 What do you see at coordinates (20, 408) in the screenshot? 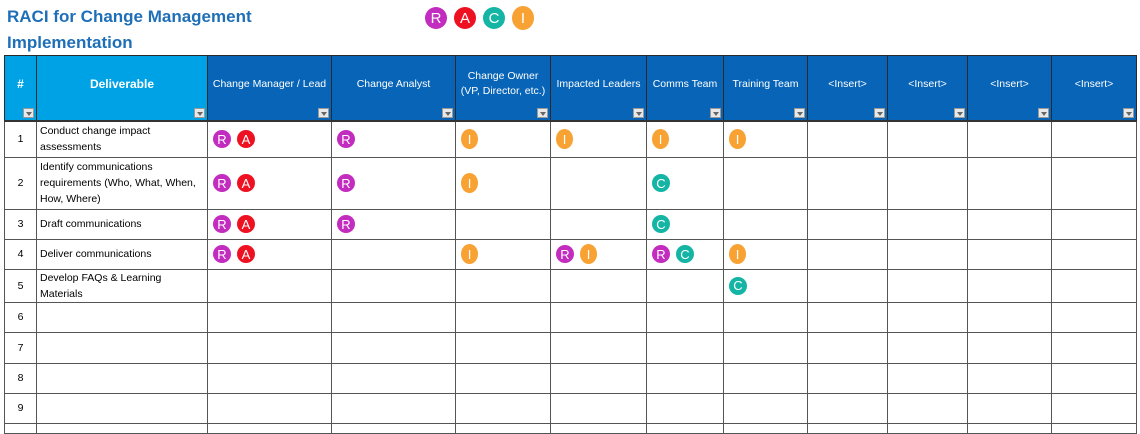
I see `row-number: 9` at bounding box center [20, 408].